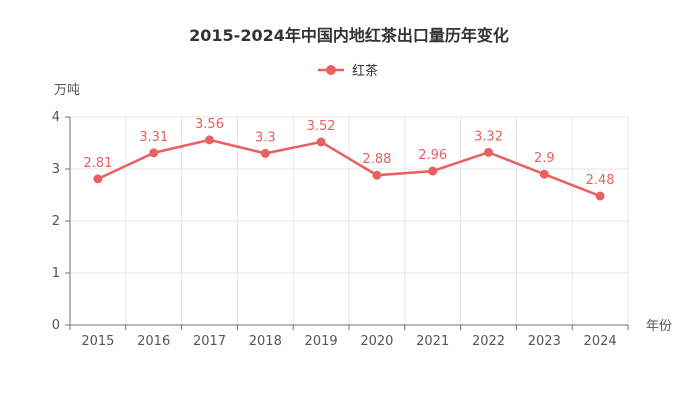 Image resolution: width=698 pixels, height=407 pixels. Describe the element at coordinates (321, 126) in the screenshot. I see `data-label: 3.52` at that location.